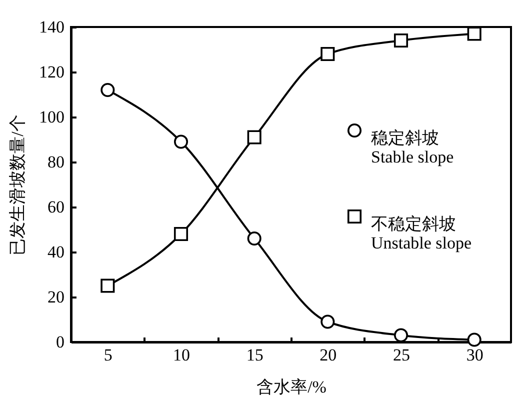 The height and width of the screenshot is (416, 519). I want to click on y-tick-label: 60, so click(56, 207).